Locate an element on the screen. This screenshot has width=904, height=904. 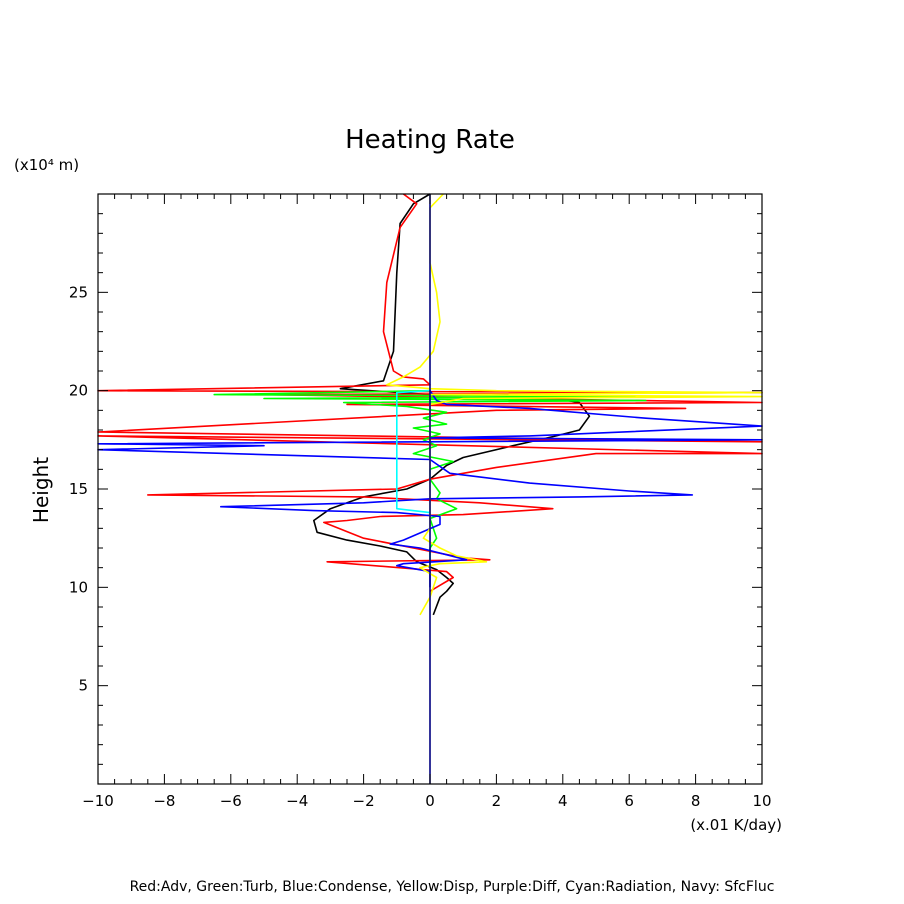
x-tick-label: 10 is located at coordinates (761, 801).